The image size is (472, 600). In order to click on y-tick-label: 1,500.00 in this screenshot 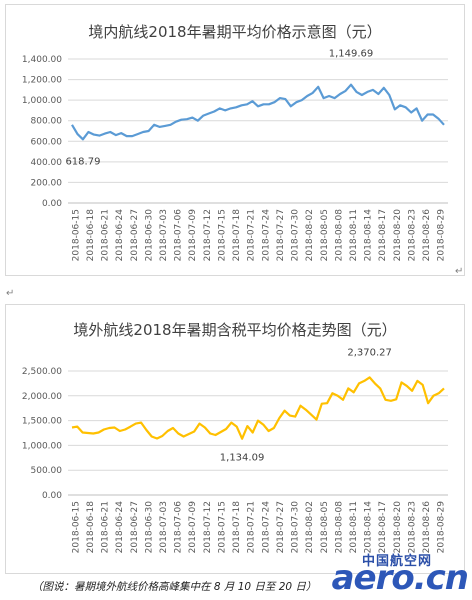, I will do `click(42, 422)`.